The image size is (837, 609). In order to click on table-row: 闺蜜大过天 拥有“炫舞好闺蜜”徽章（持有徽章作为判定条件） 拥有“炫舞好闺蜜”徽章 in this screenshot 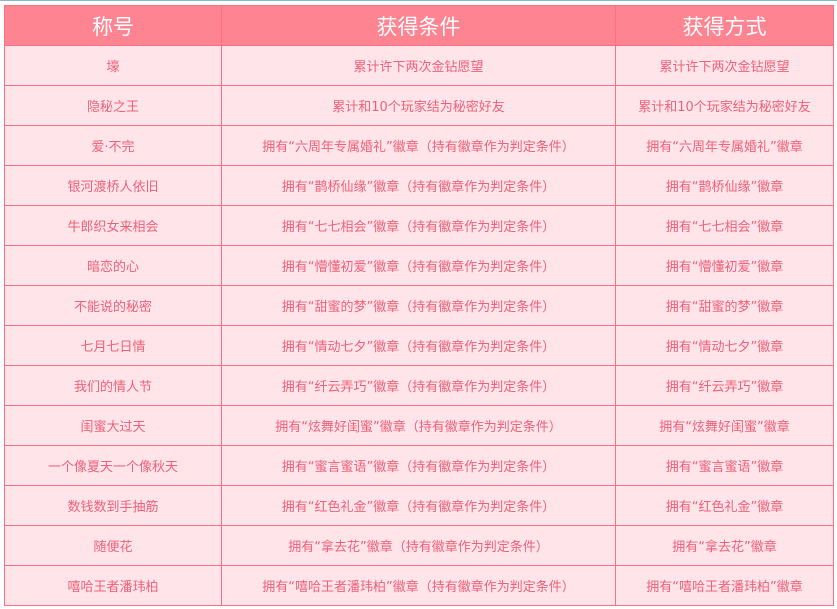, I will do `click(419, 425)`.